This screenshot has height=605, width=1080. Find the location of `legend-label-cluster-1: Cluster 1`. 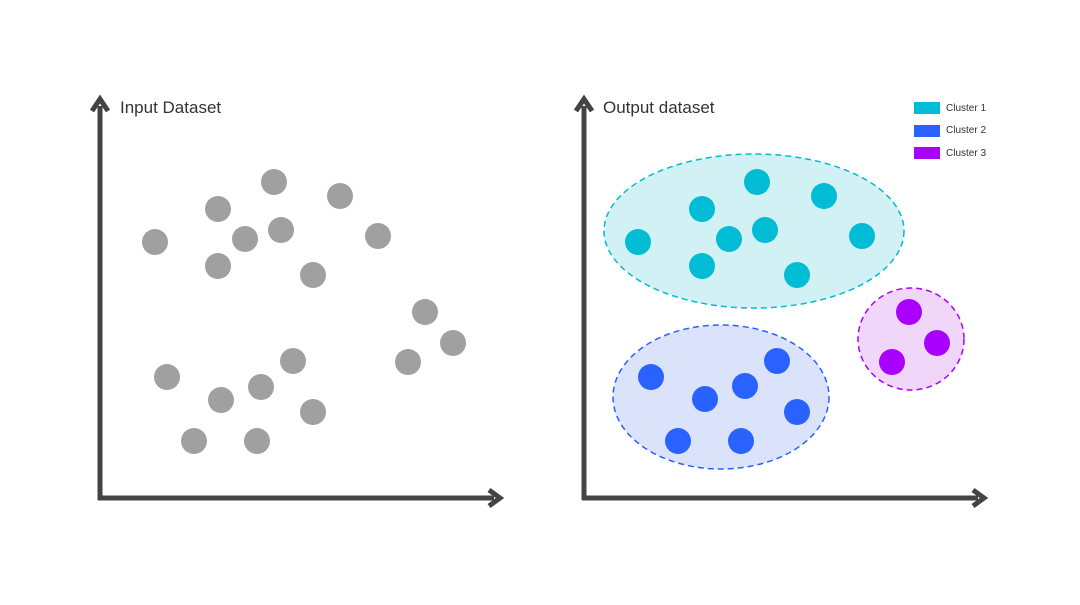

legend-label-cluster-1: Cluster 1 is located at coordinates (966, 108).